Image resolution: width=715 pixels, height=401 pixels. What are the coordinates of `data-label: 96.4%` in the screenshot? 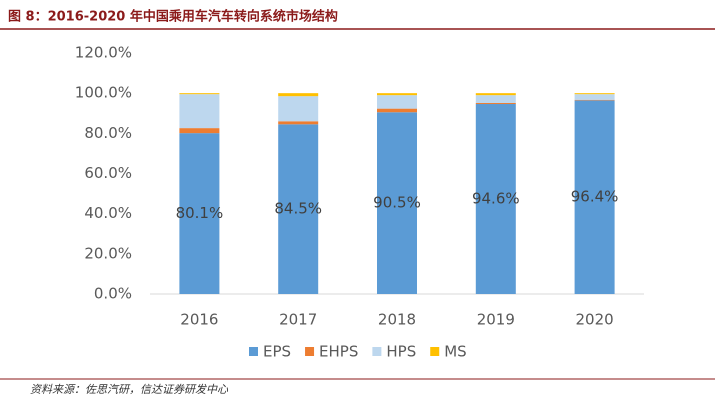 It's located at (595, 197).